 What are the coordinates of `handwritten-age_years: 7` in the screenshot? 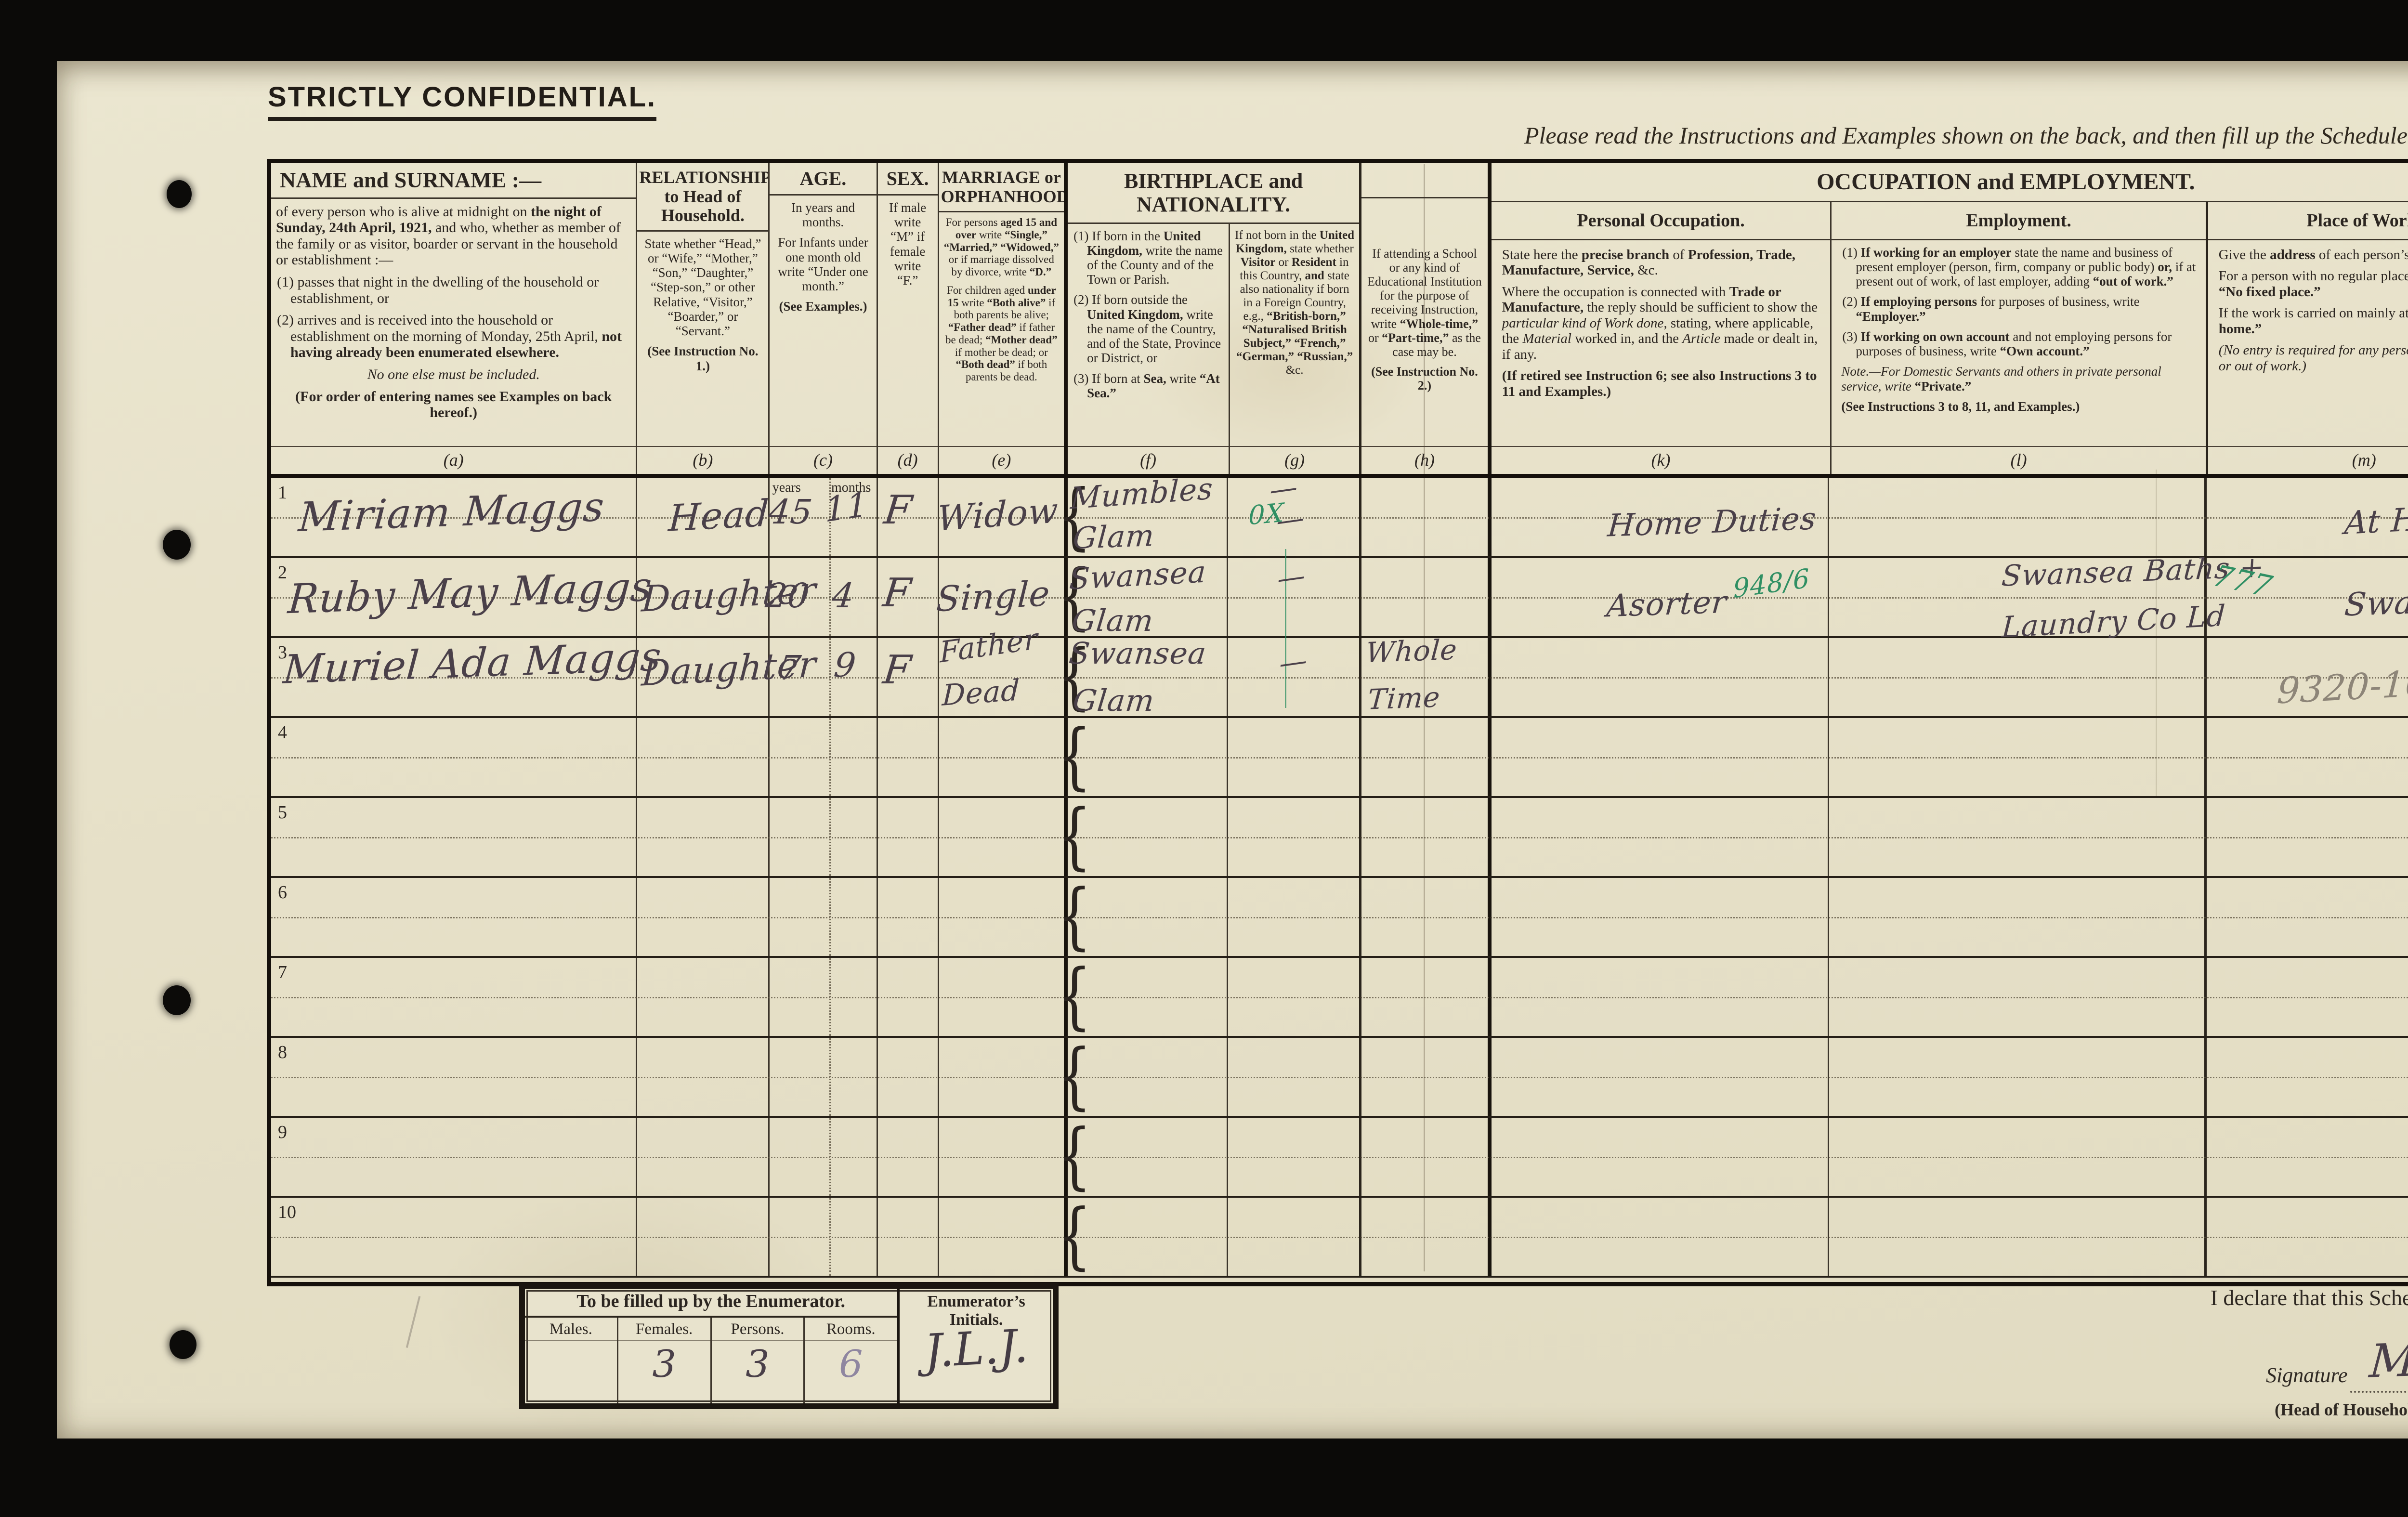 It's located at (790, 668).